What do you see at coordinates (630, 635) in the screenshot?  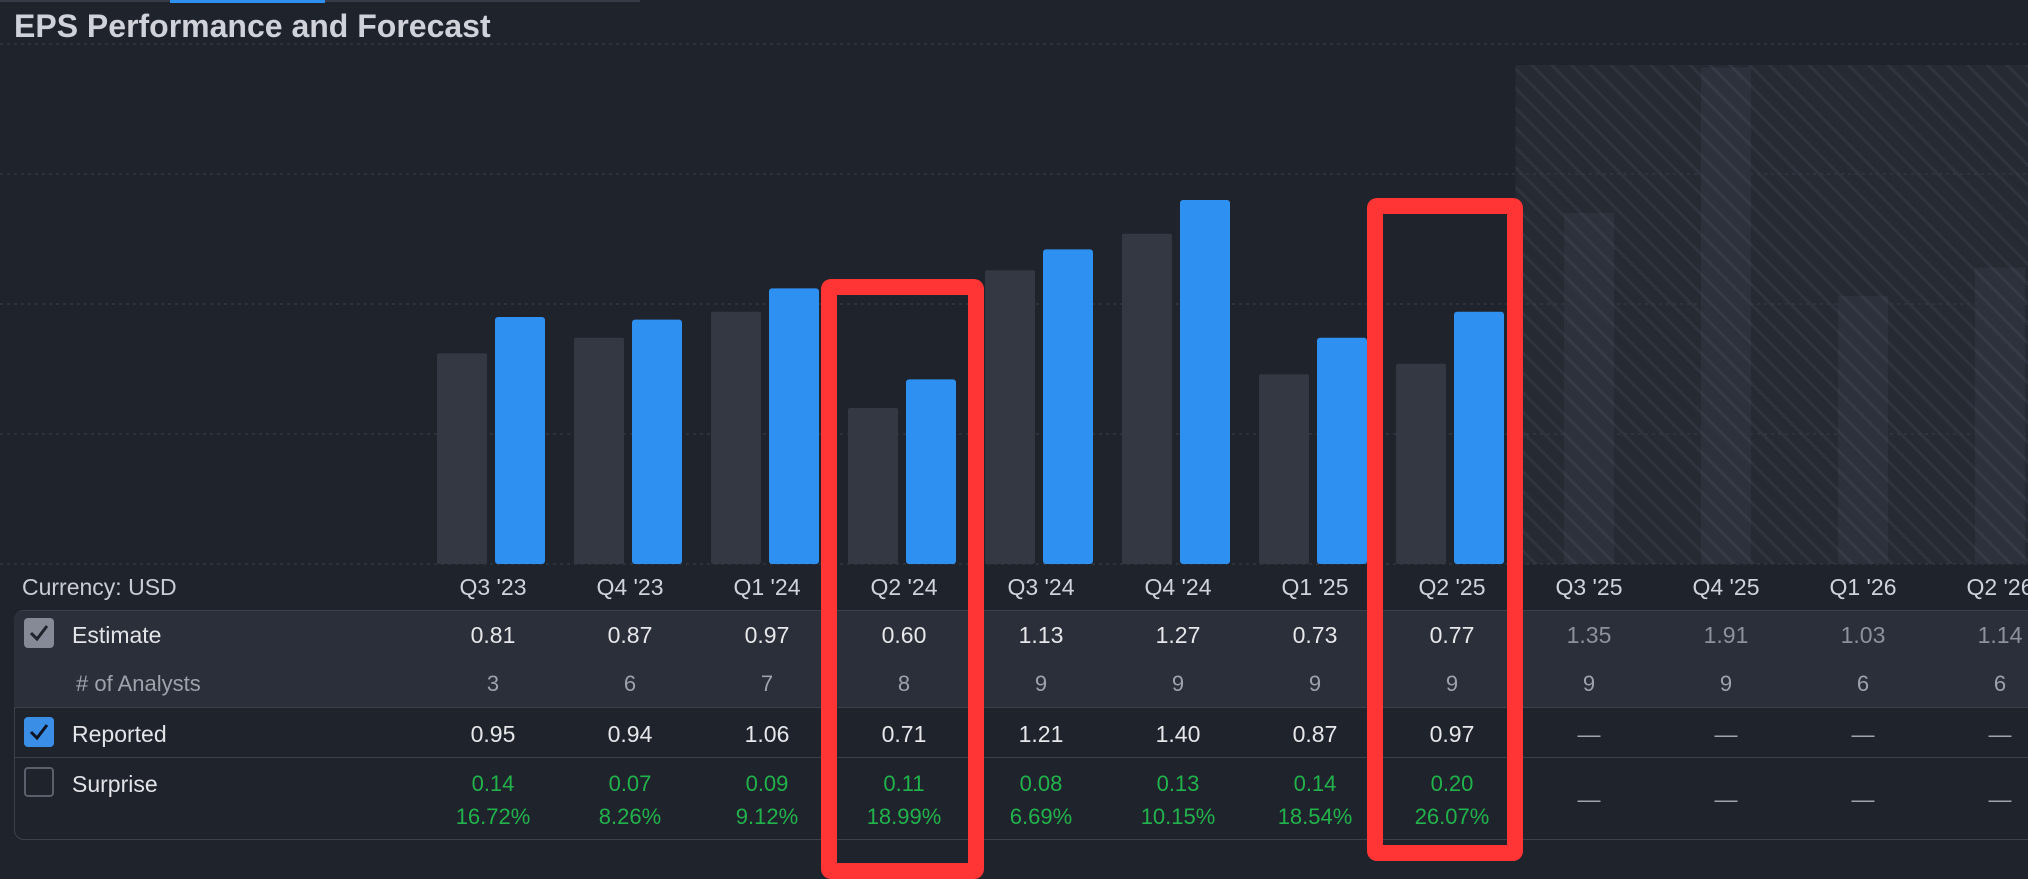 I see `estimate-value: 0.87` at bounding box center [630, 635].